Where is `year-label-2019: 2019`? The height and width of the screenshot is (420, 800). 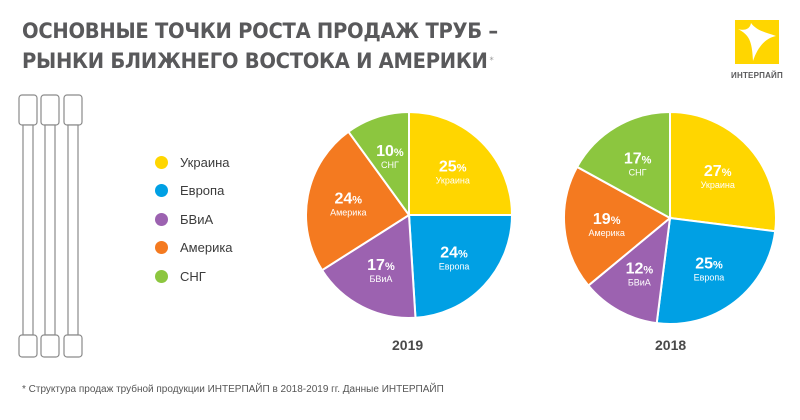 year-label-2019: 2019 is located at coordinates (408, 345).